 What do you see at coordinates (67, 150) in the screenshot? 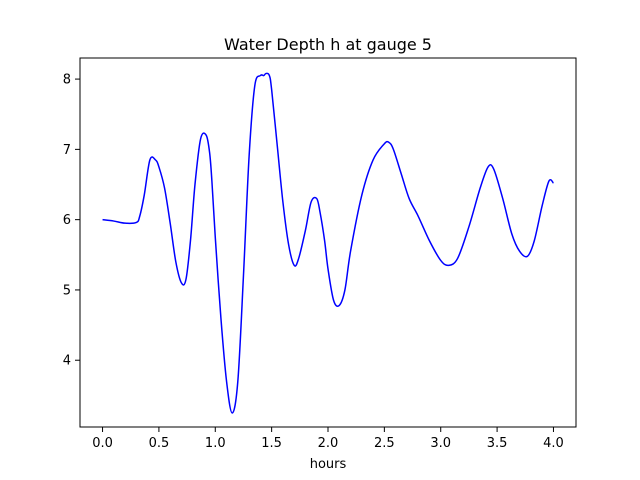
I see `y-tick-label: 7` at bounding box center [67, 150].